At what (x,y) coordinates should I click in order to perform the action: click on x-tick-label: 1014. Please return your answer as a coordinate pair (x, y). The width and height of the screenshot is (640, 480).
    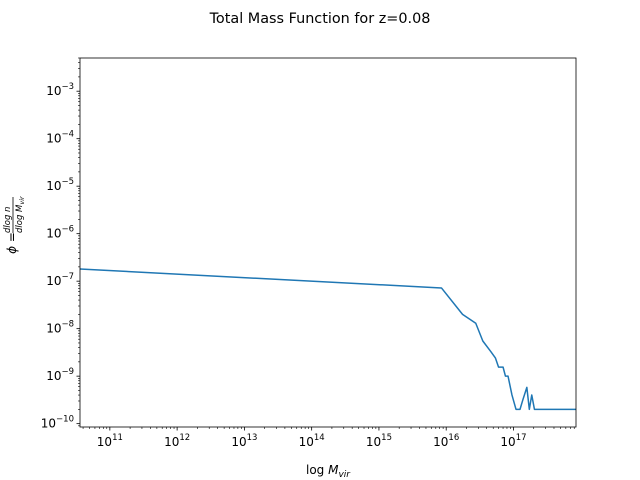
    Looking at the image, I should click on (312, 441).